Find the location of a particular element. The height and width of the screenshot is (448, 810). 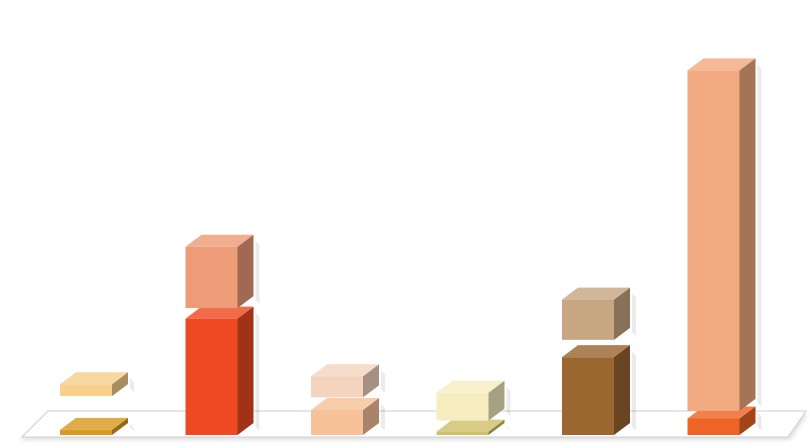

bar-1-top-segment-side is located at coordinates (120, 384).